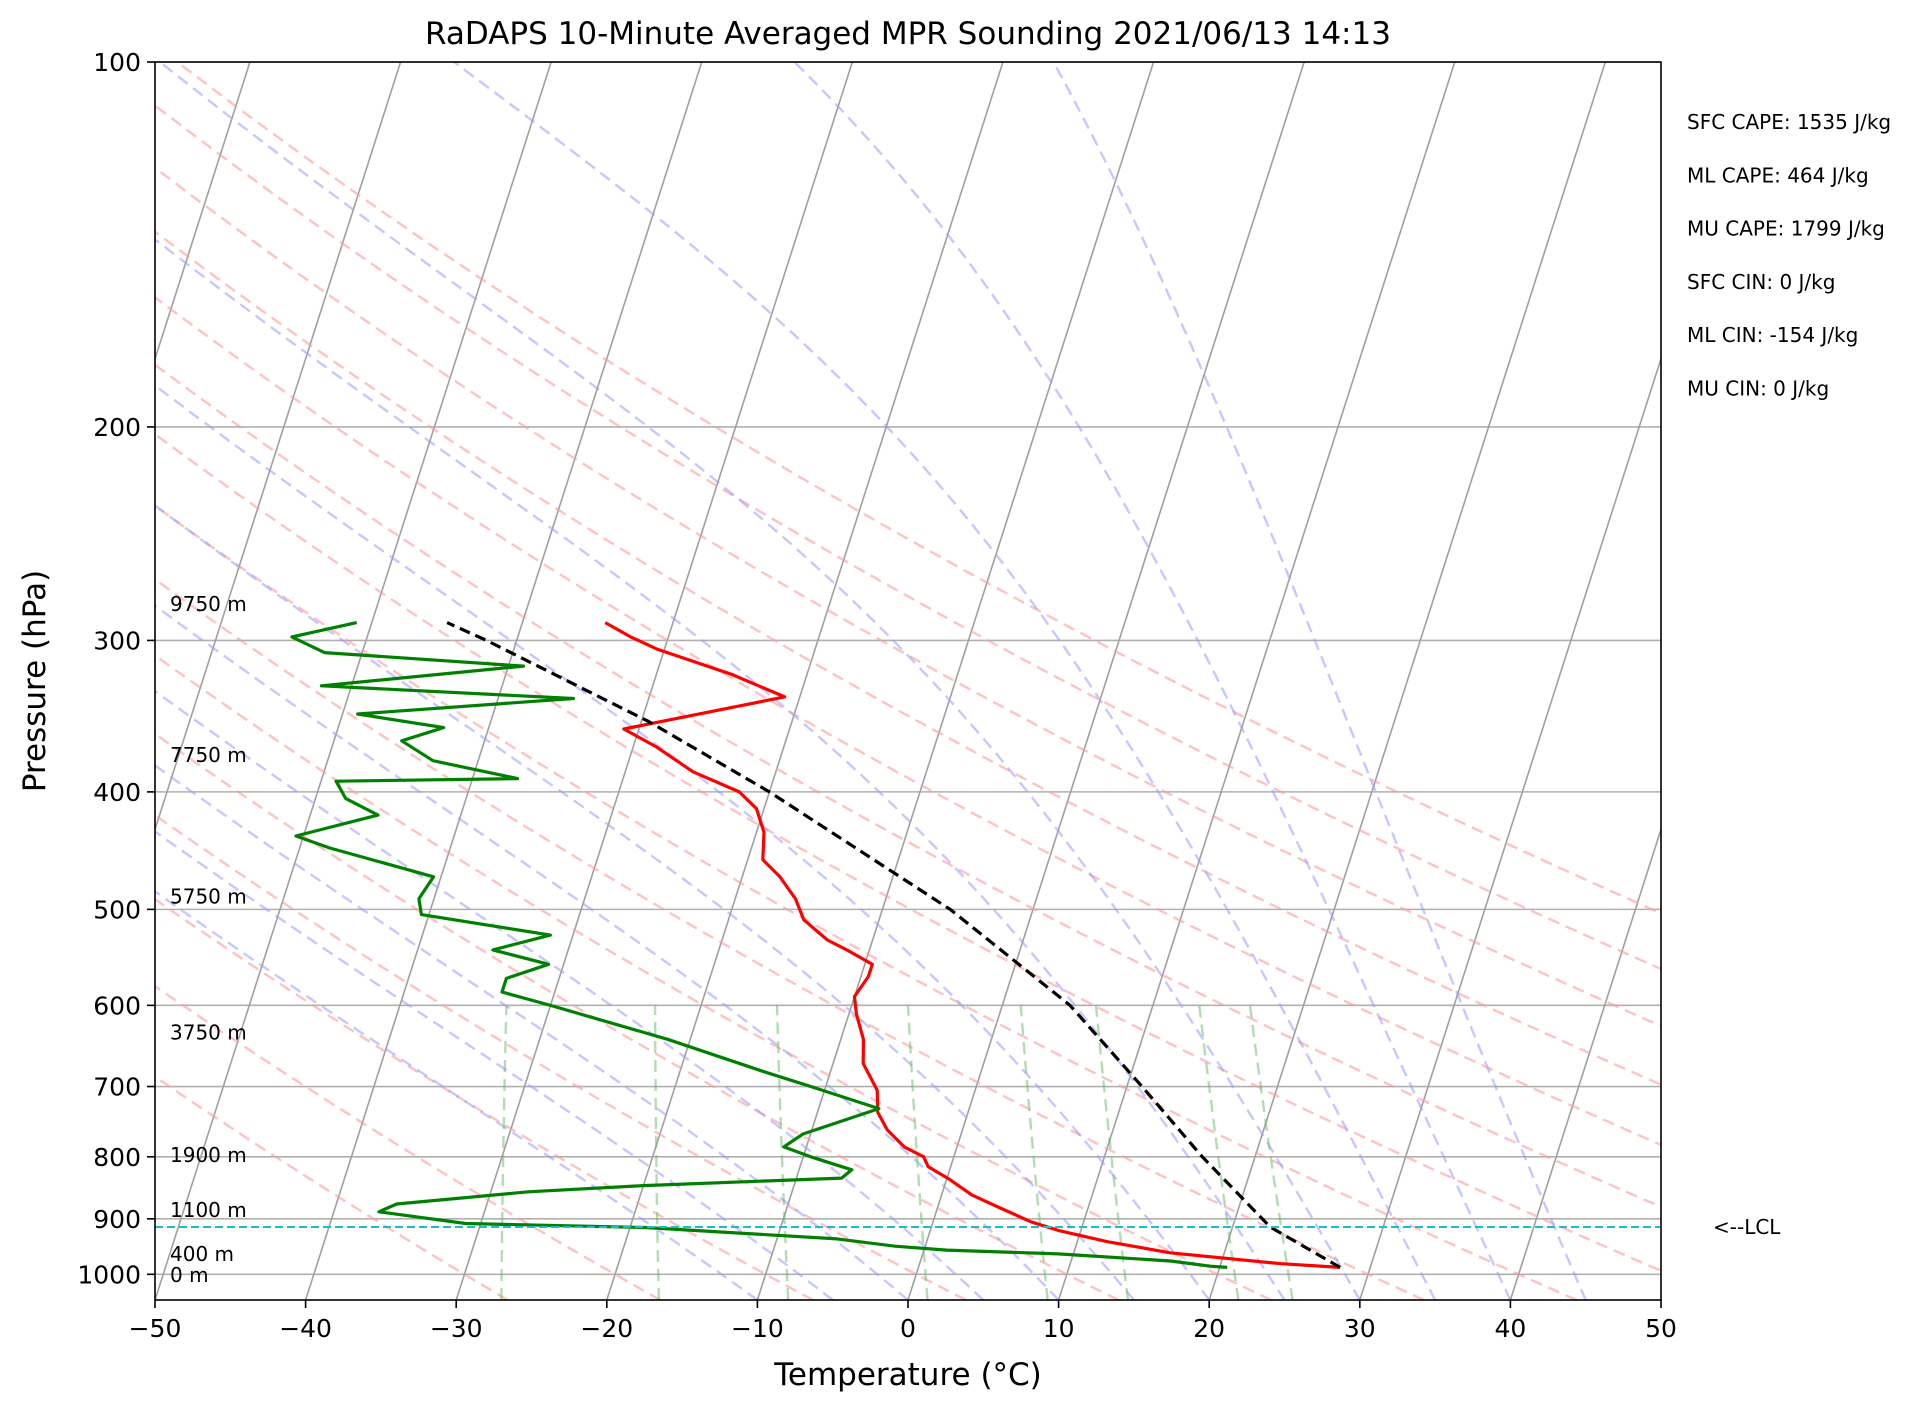 The height and width of the screenshot is (1406, 1925). I want to click on x-tick-label: 40, so click(1510, 1328).